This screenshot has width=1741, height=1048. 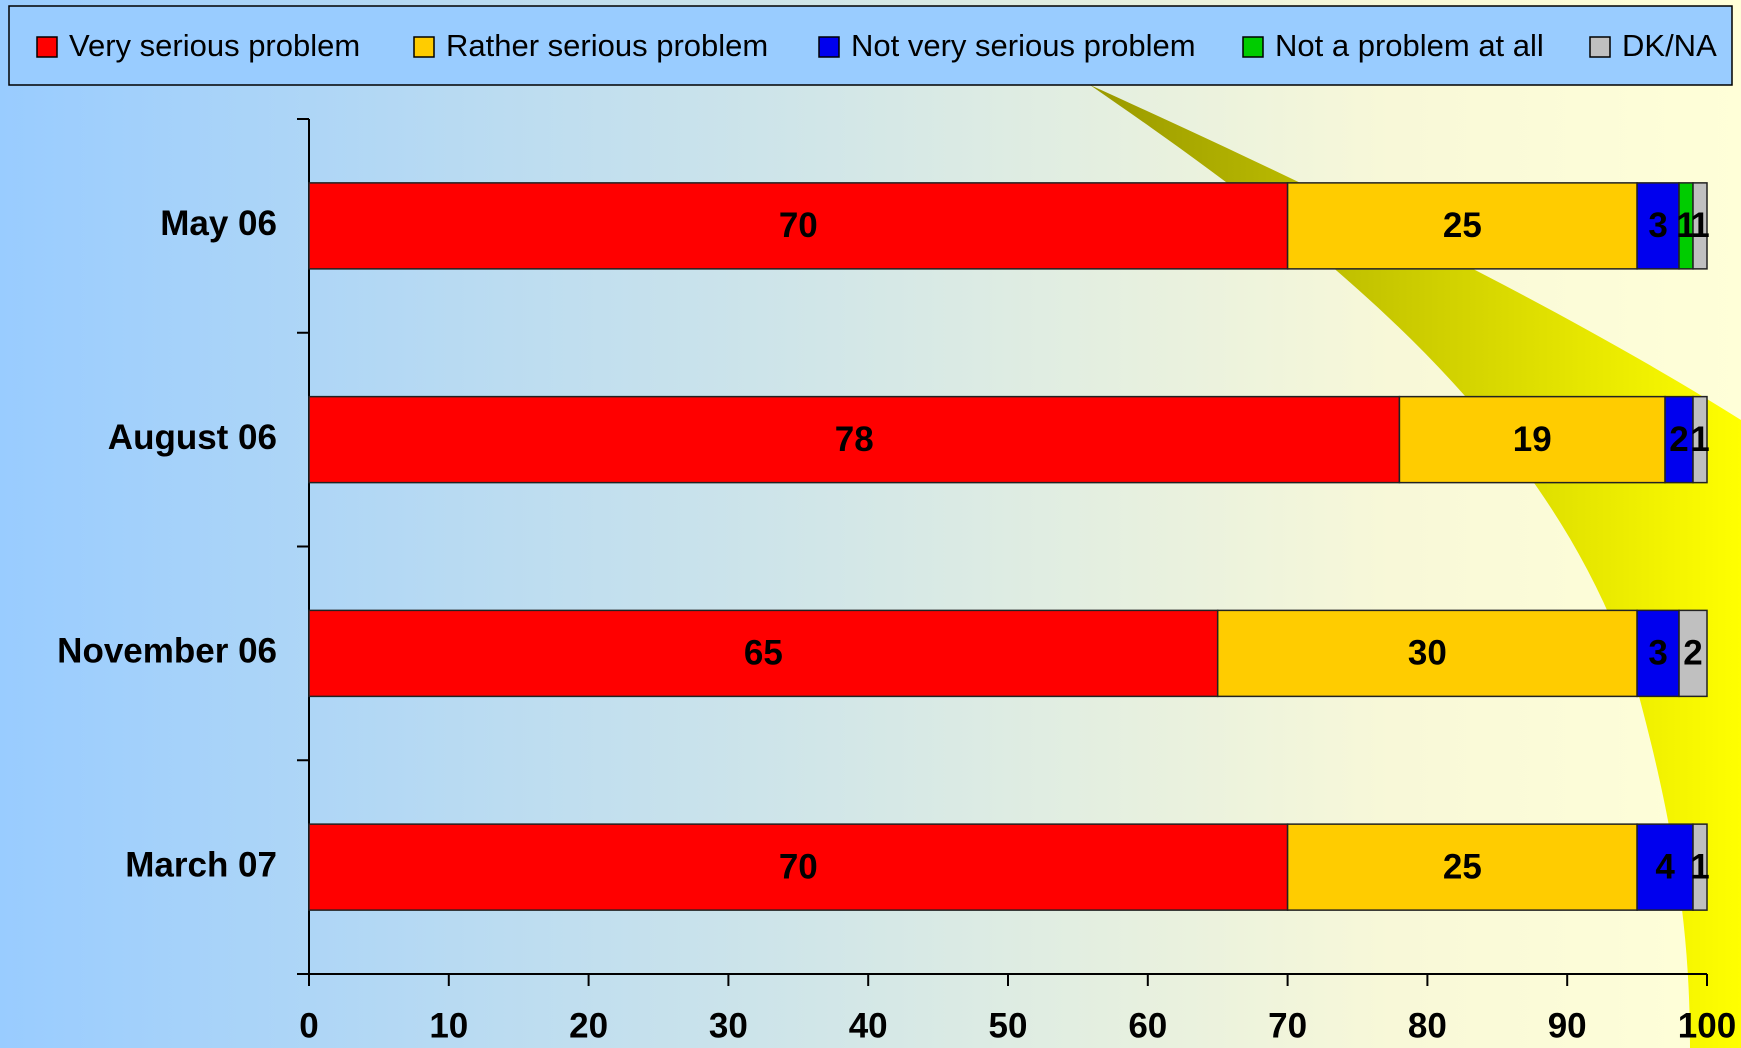 I want to click on x-tick-label: 100, so click(x=1707, y=1025).